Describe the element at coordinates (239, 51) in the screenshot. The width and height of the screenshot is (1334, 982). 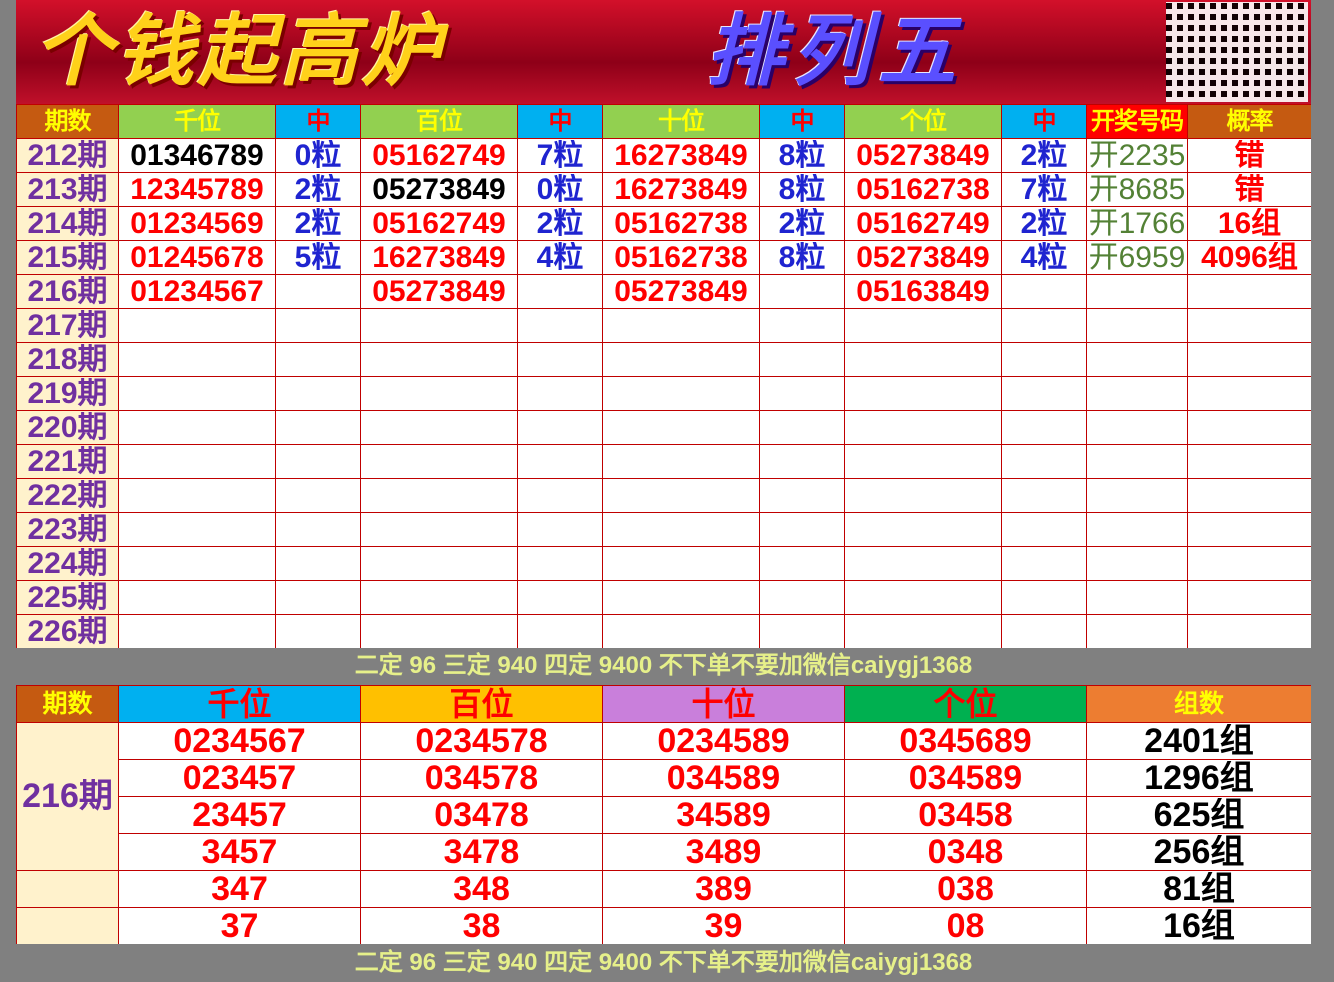
I see `banner-title-left: 个钱起高炉` at that location.